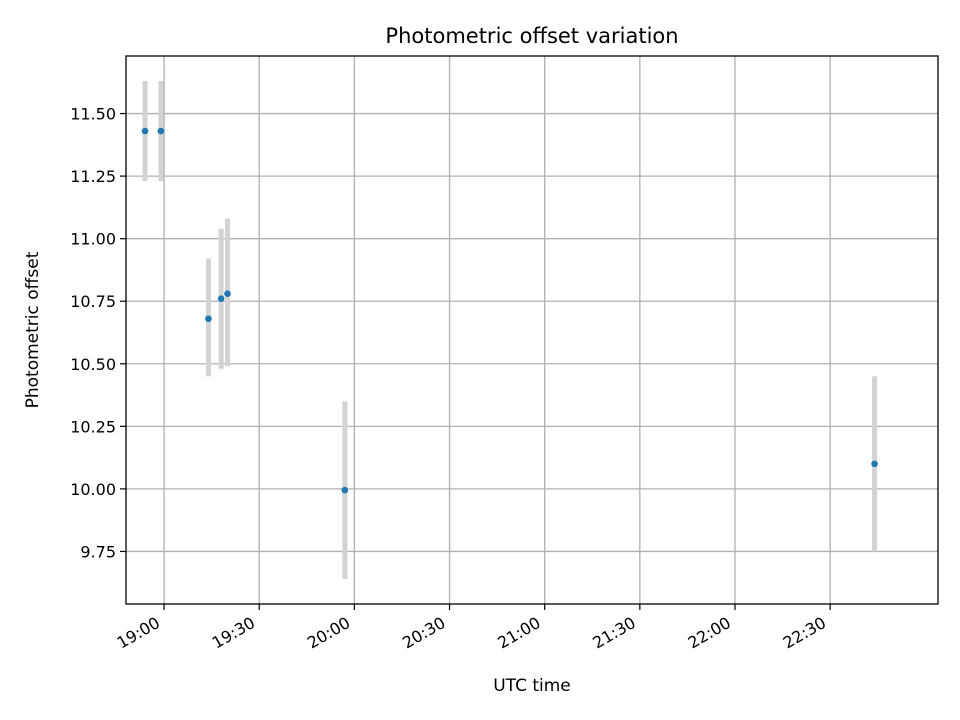  I want to click on chart-title: Photometric offset variation, so click(531, 36).